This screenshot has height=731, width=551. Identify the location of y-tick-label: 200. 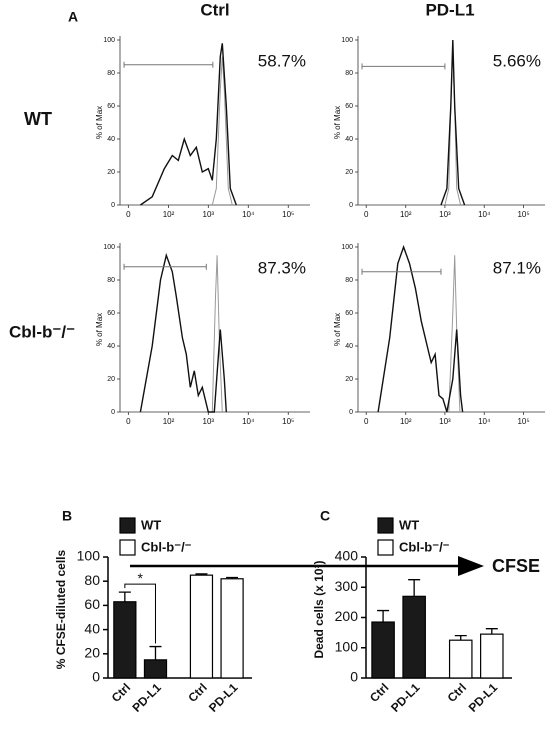
(347, 616).